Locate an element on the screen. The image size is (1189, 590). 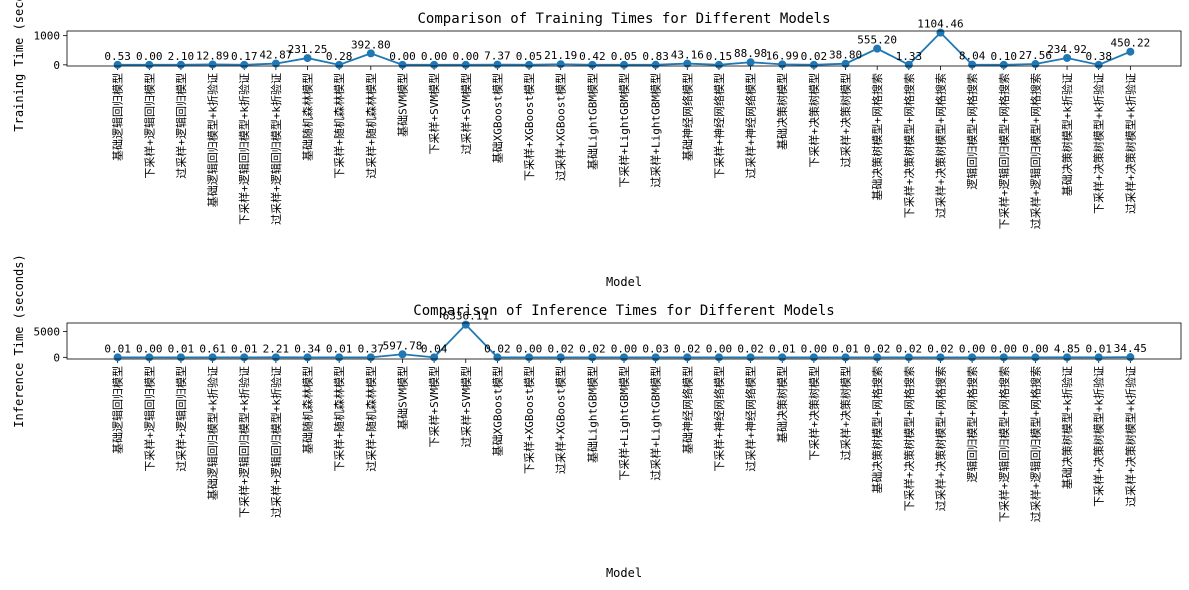
data-label: 0.53 is located at coordinates (117, 56).